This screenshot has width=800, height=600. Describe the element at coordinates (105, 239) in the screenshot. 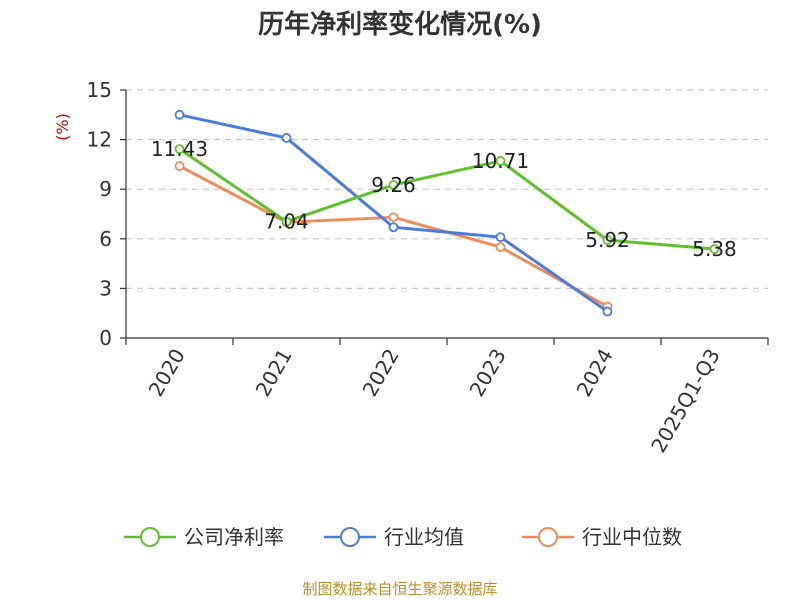

I see `y-tick-label: 6` at that location.